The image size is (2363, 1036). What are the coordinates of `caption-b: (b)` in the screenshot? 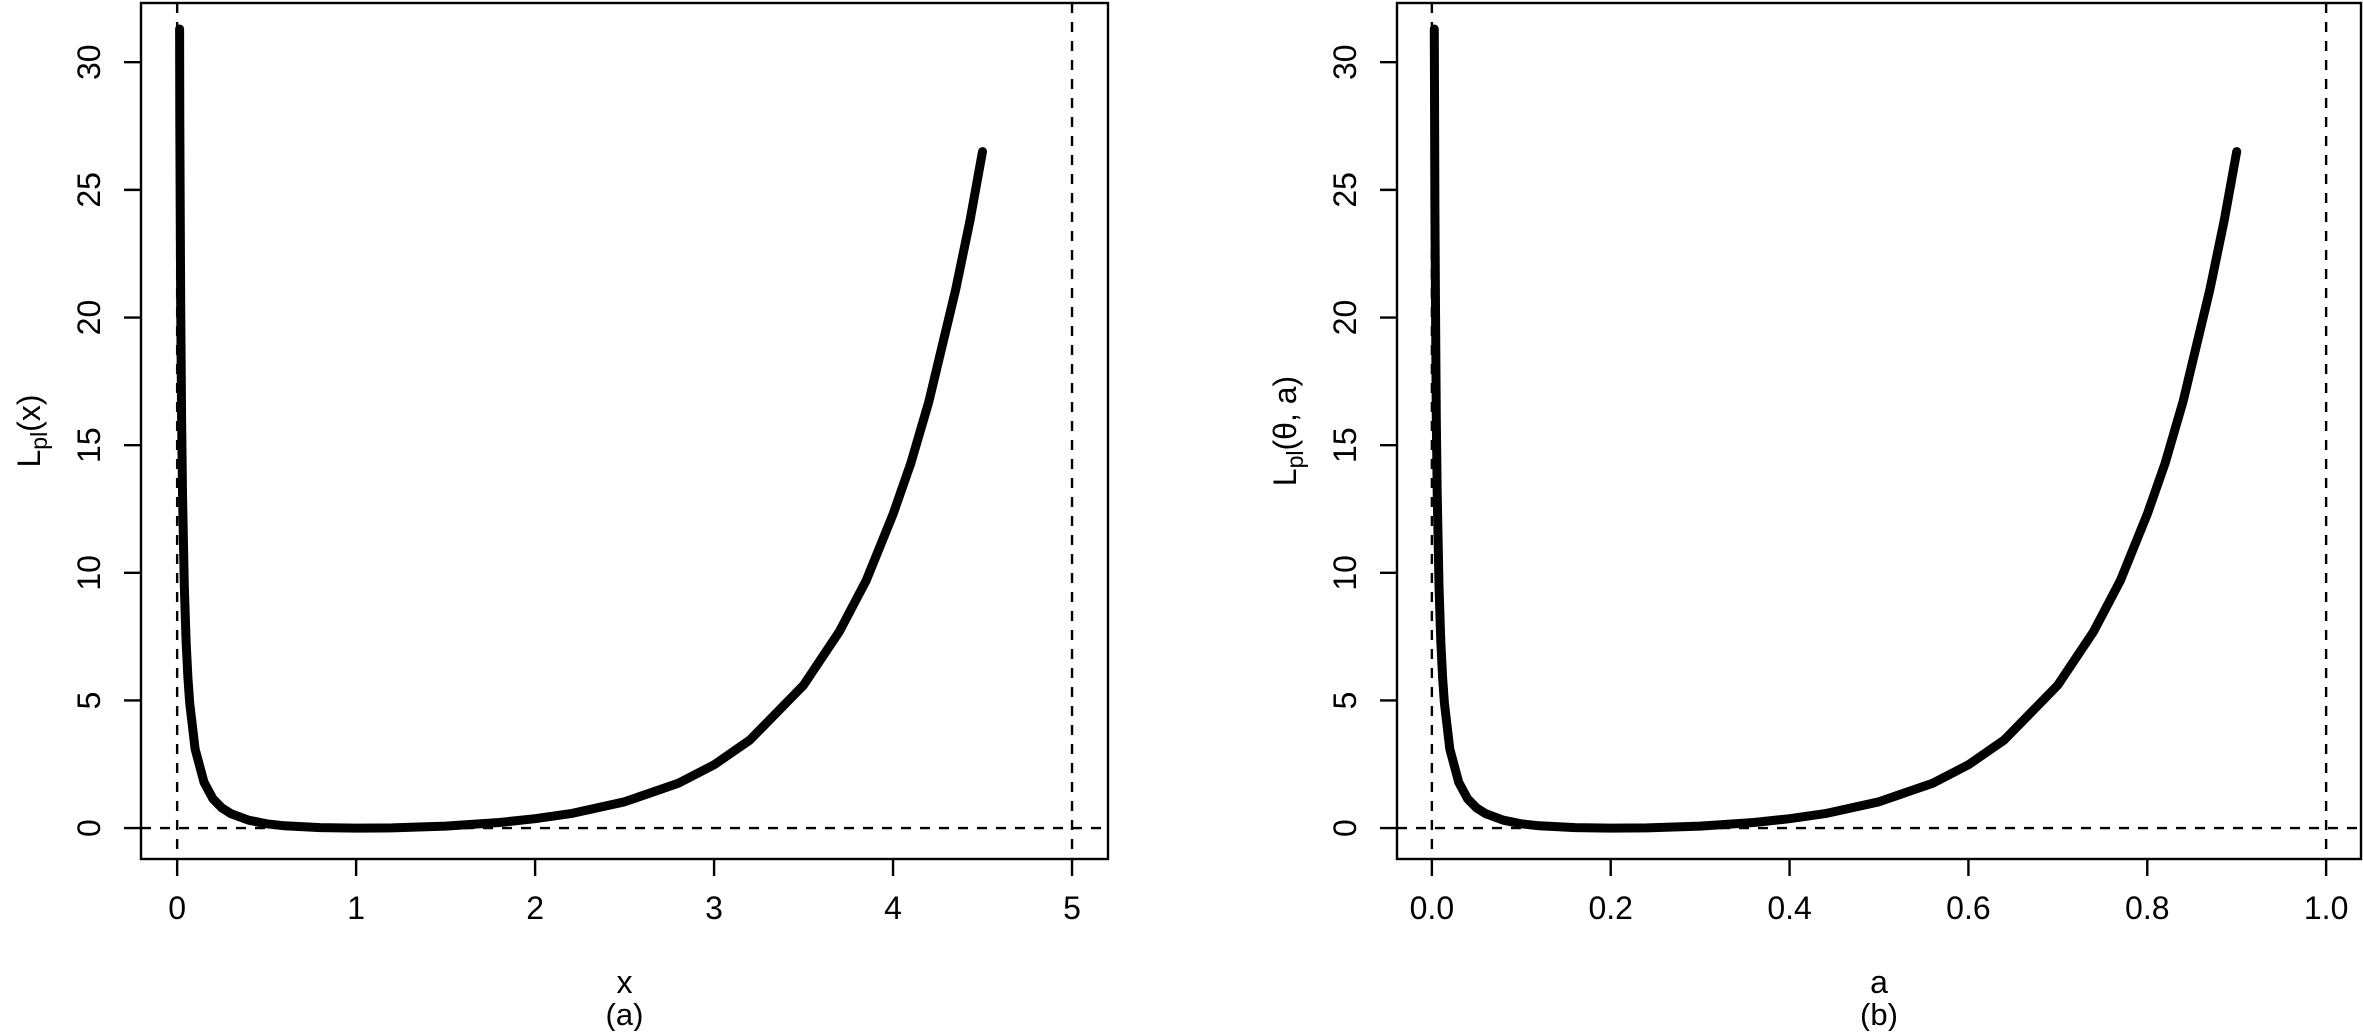 It's located at (1879, 1014).